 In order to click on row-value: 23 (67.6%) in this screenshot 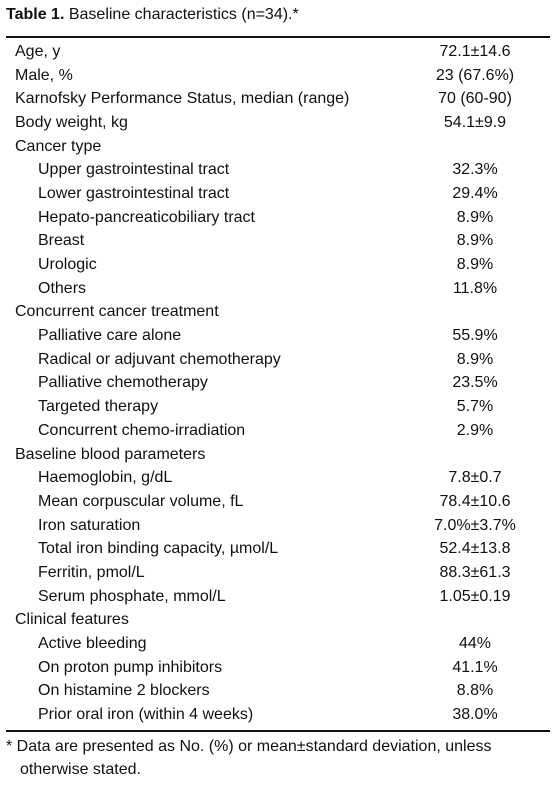, I will do `click(475, 75)`.